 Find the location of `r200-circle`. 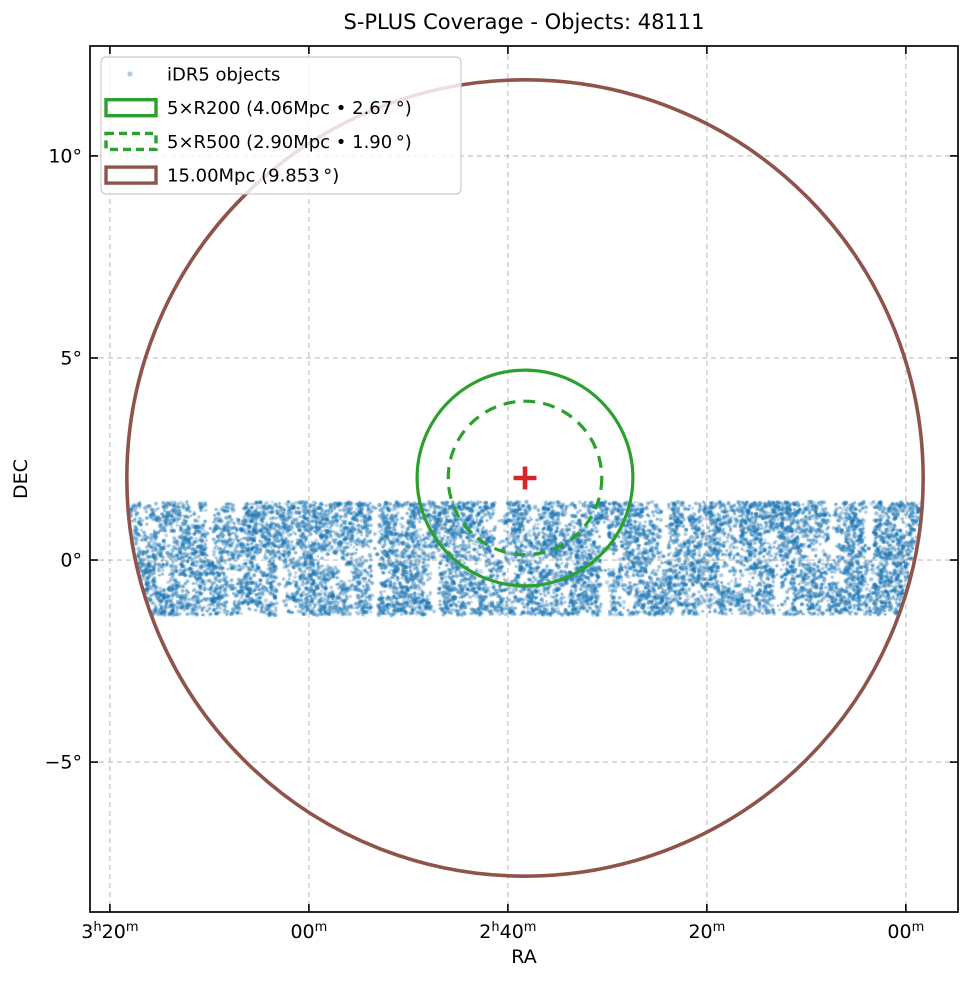

r200-circle is located at coordinates (525, 478).